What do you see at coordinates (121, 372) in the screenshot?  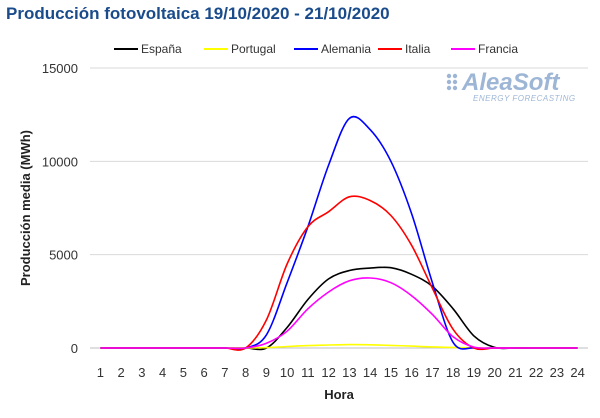 I see `x-tick-label: 2` at bounding box center [121, 372].